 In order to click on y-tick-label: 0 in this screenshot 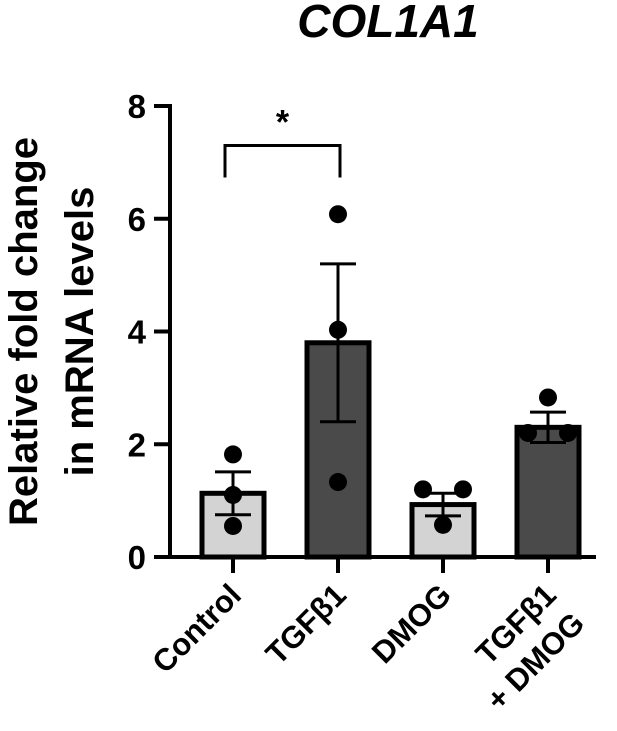, I will do `click(137, 557)`.